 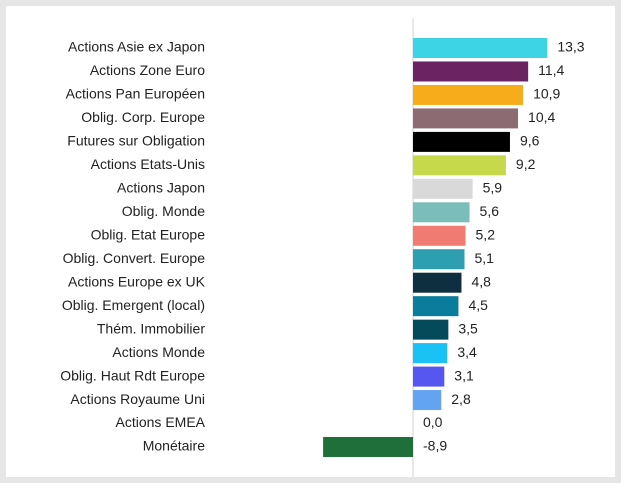 I want to click on value-label: 10,4, so click(x=541, y=117).